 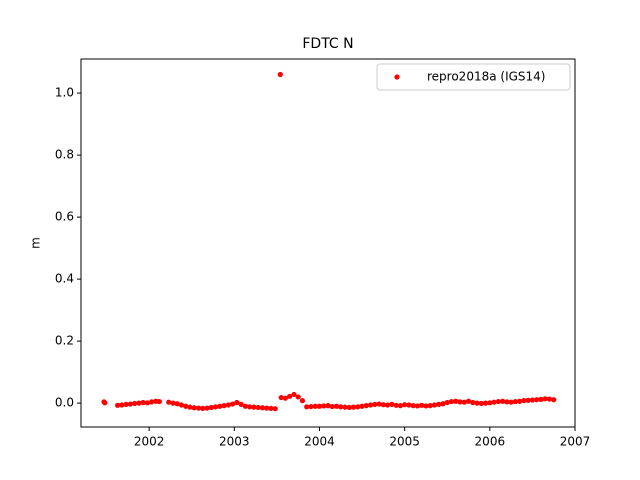 I want to click on x-tick-label: 2006, so click(x=490, y=442).